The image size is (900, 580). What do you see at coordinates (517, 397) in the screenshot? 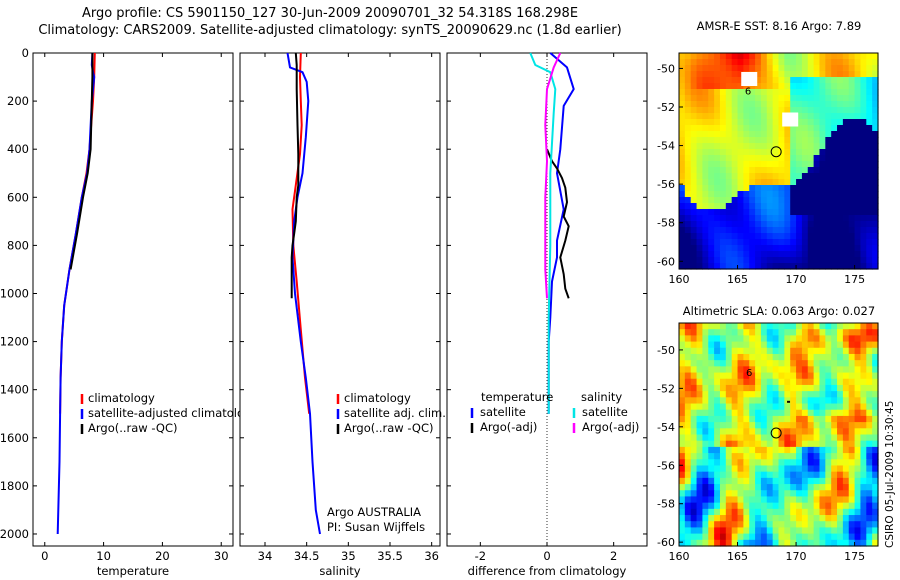
I see `difference-legend-heading-temperature: temperature` at bounding box center [517, 397].